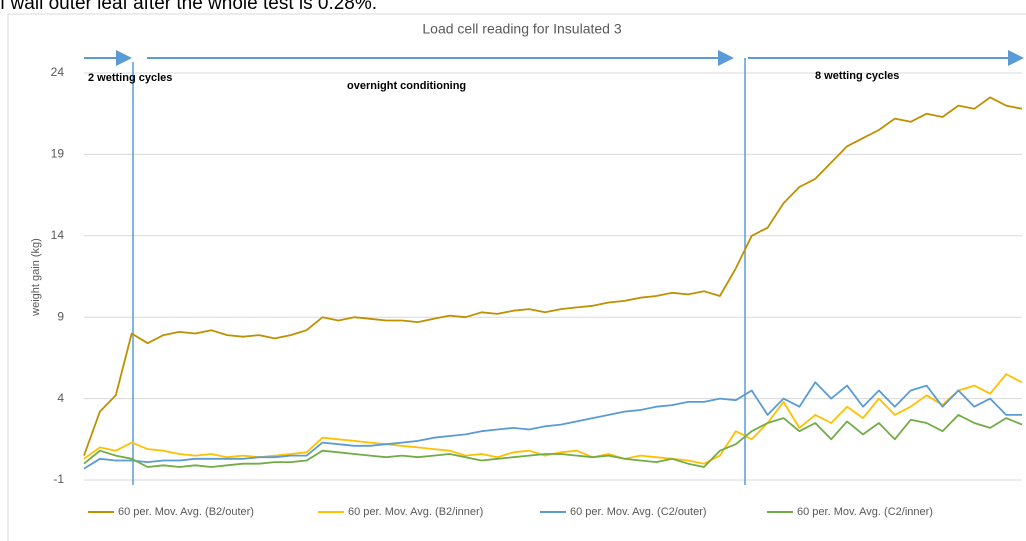 Image resolution: width=1026 pixels, height=541 pixels. I want to click on series-line, so click(553, 441).